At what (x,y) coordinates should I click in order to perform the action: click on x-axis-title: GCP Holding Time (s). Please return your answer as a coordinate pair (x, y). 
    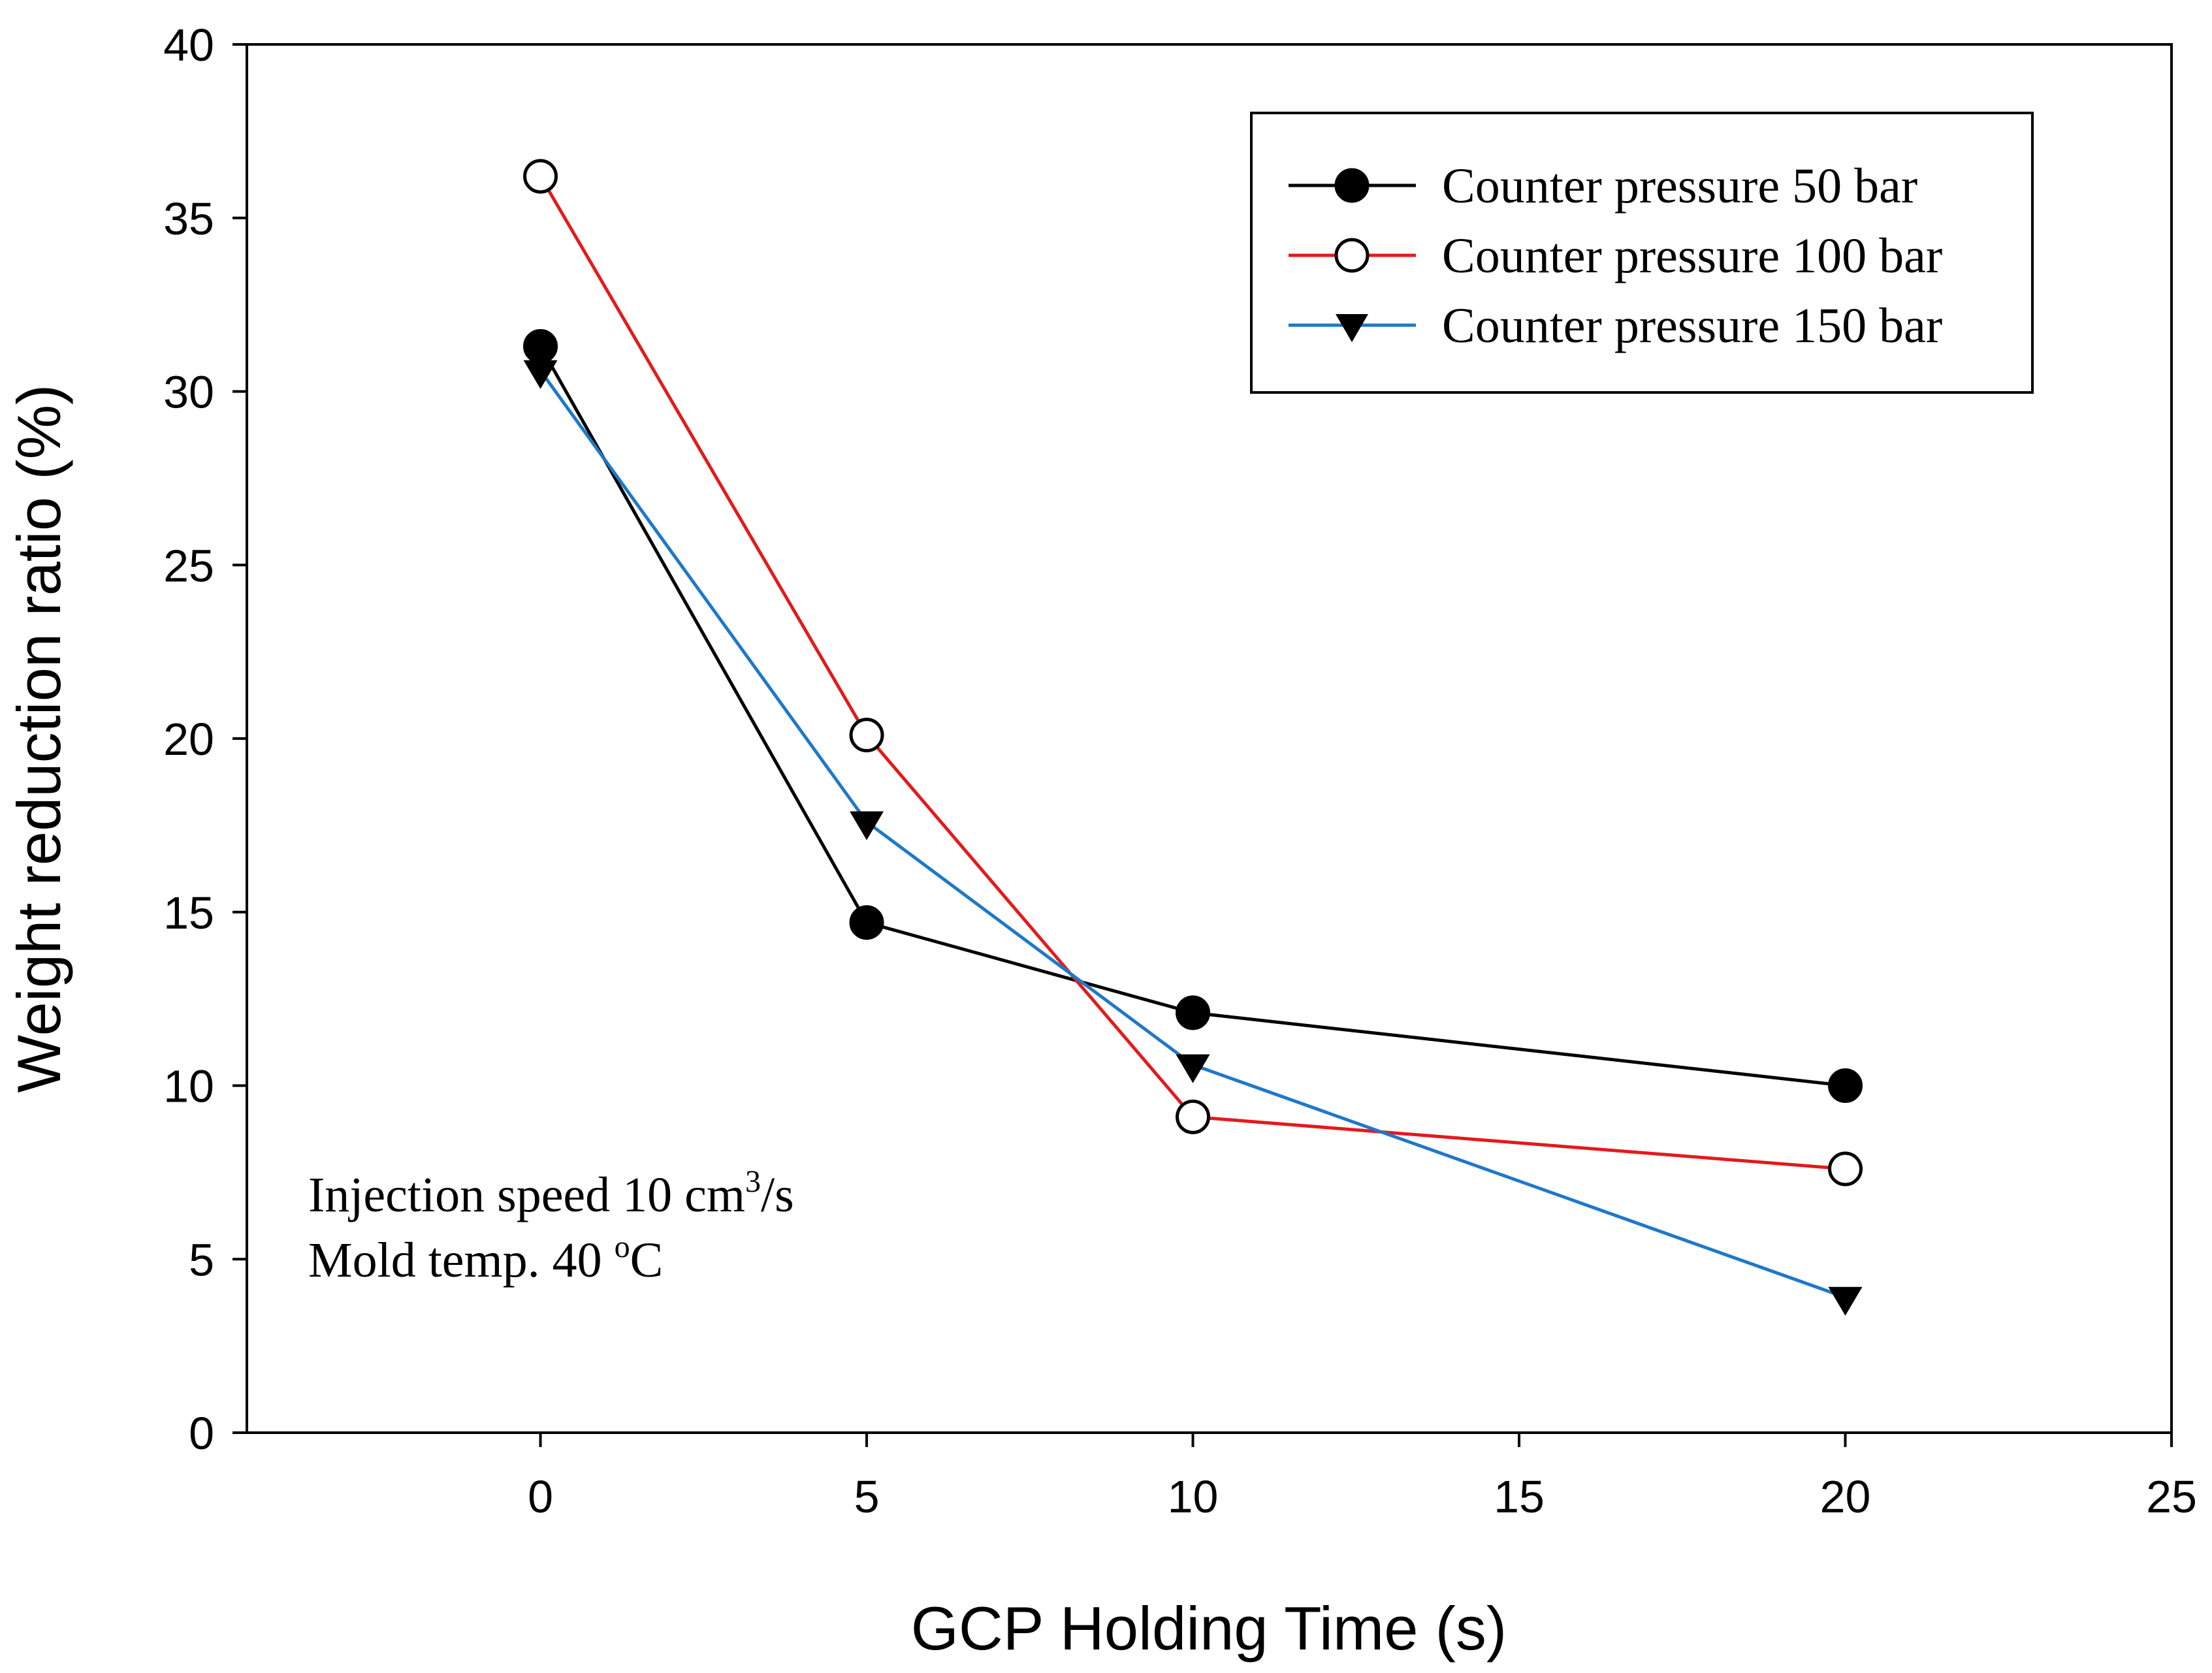
    Looking at the image, I should click on (1209, 1628).